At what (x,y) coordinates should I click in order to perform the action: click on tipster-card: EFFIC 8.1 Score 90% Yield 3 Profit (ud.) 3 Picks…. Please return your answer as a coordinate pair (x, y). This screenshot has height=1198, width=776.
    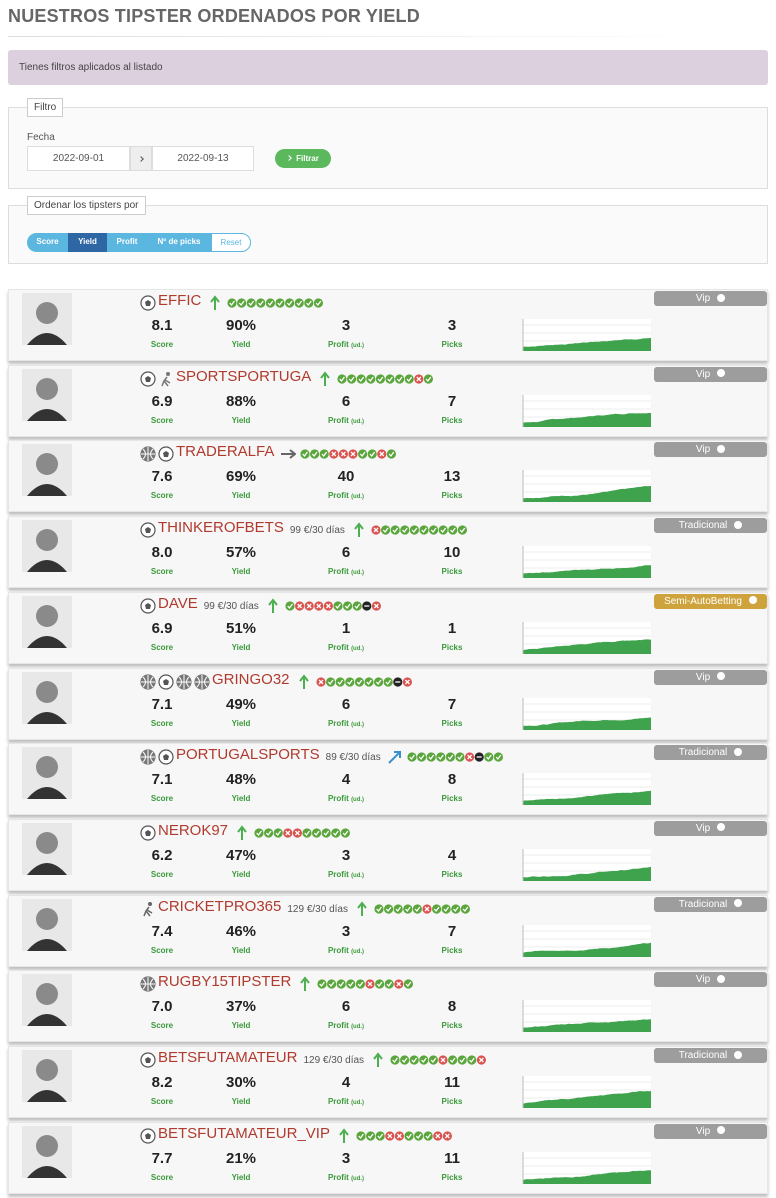
    Looking at the image, I should click on (388, 325).